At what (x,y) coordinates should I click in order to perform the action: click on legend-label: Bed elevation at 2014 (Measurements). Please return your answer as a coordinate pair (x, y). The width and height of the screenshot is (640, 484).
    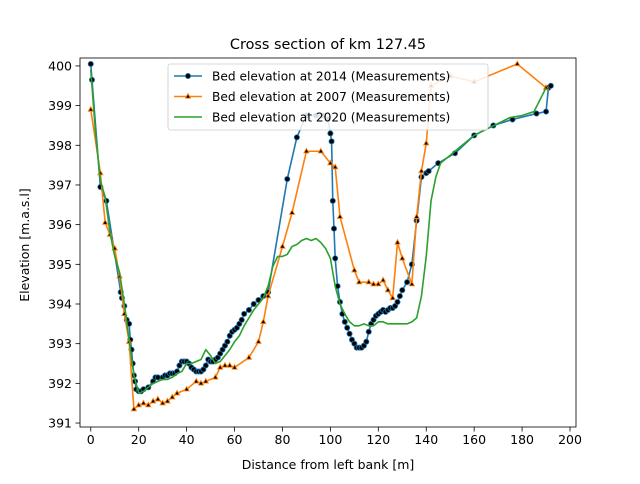
    Looking at the image, I should click on (331, 77).